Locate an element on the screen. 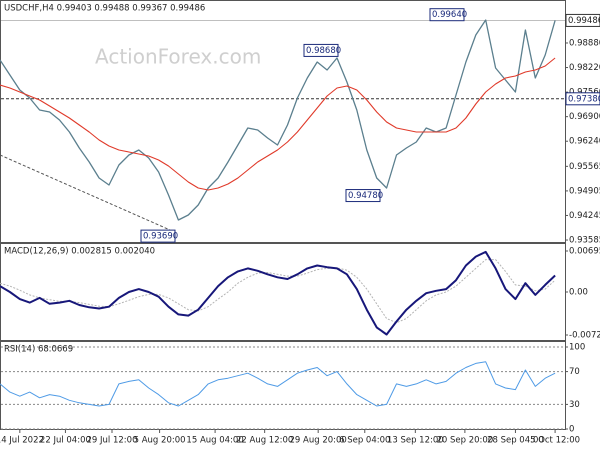  annotation: 0.99640 is located at coordinates (449, 15).